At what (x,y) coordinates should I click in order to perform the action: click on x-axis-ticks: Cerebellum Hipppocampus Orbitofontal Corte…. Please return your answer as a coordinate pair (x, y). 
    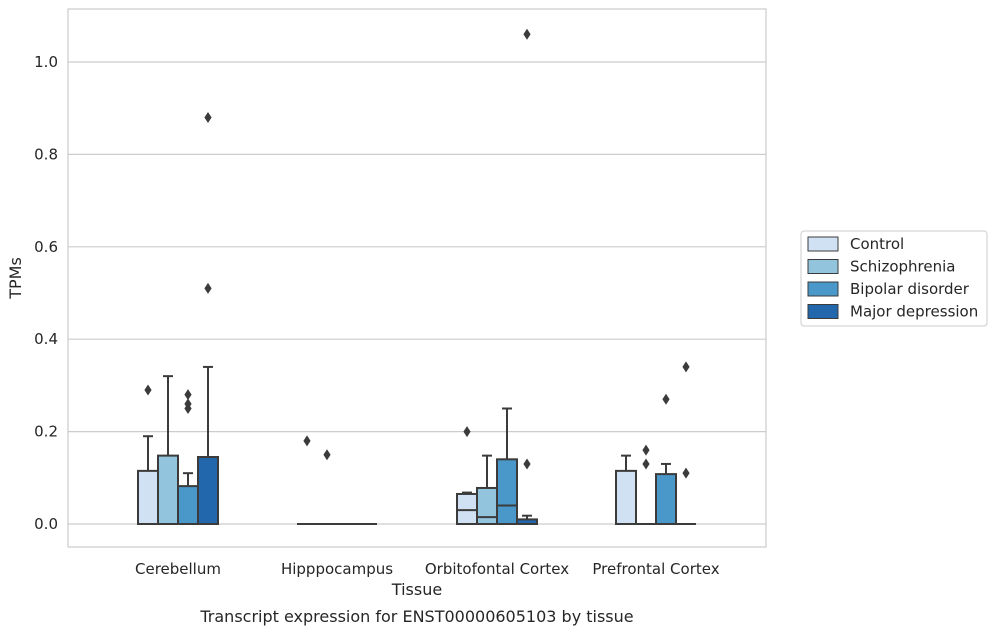
    Looking at the image, I should click on (427, 569).